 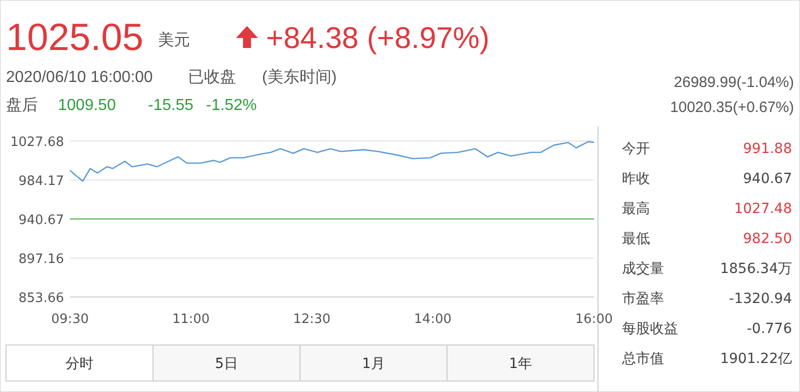 What do you see at coordinates (87, 105) in the screenshot?
I see `text: 1009.50` at bounding box center [87, 105].